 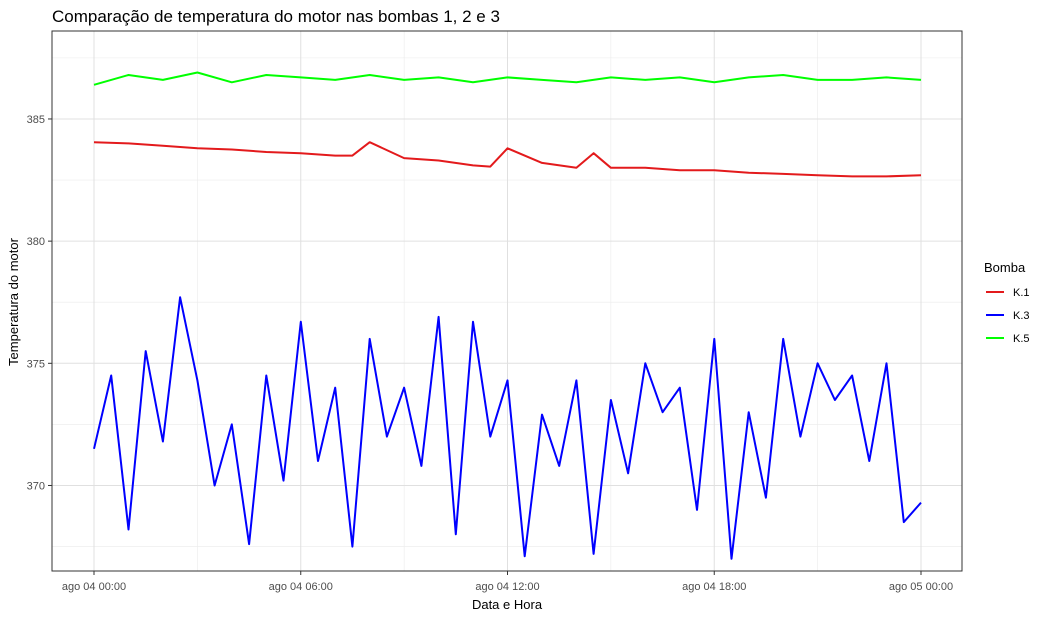 I want to click on y-axis-title: Temperatura do motor, so click(x=13, y=301).